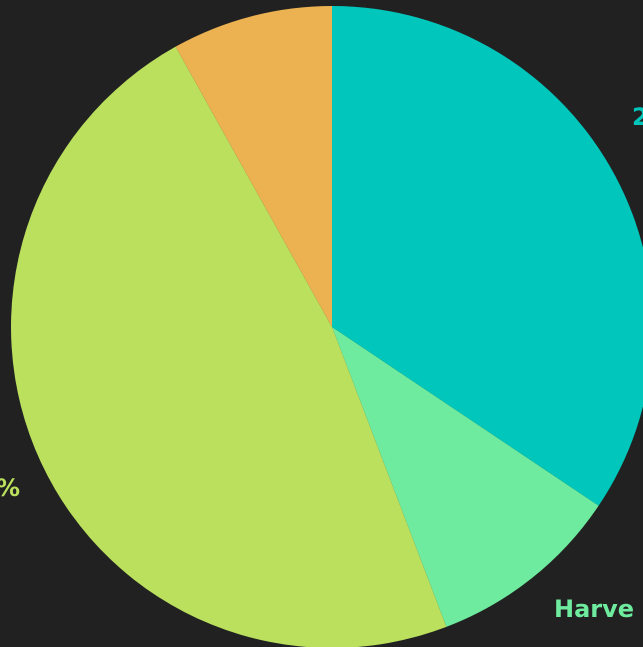 Image resolution: width=643 pixels, height=647 pixels. I want to click on pie-label-3: %, so click(10, 488).